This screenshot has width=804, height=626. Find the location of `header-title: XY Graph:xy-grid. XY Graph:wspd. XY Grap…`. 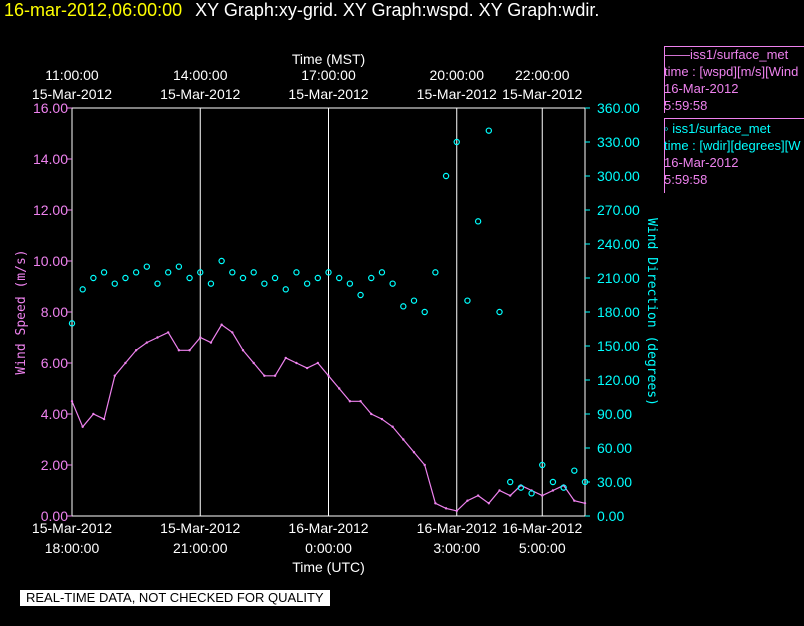

header-title: XY Graph:xy-grid. XY Graph:wspd. XY Grap… is located at coordinates (397, 10).